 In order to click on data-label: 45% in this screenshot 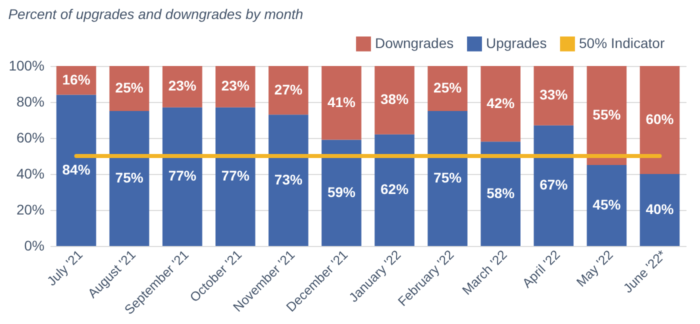, I will do `click(607, 204)`.